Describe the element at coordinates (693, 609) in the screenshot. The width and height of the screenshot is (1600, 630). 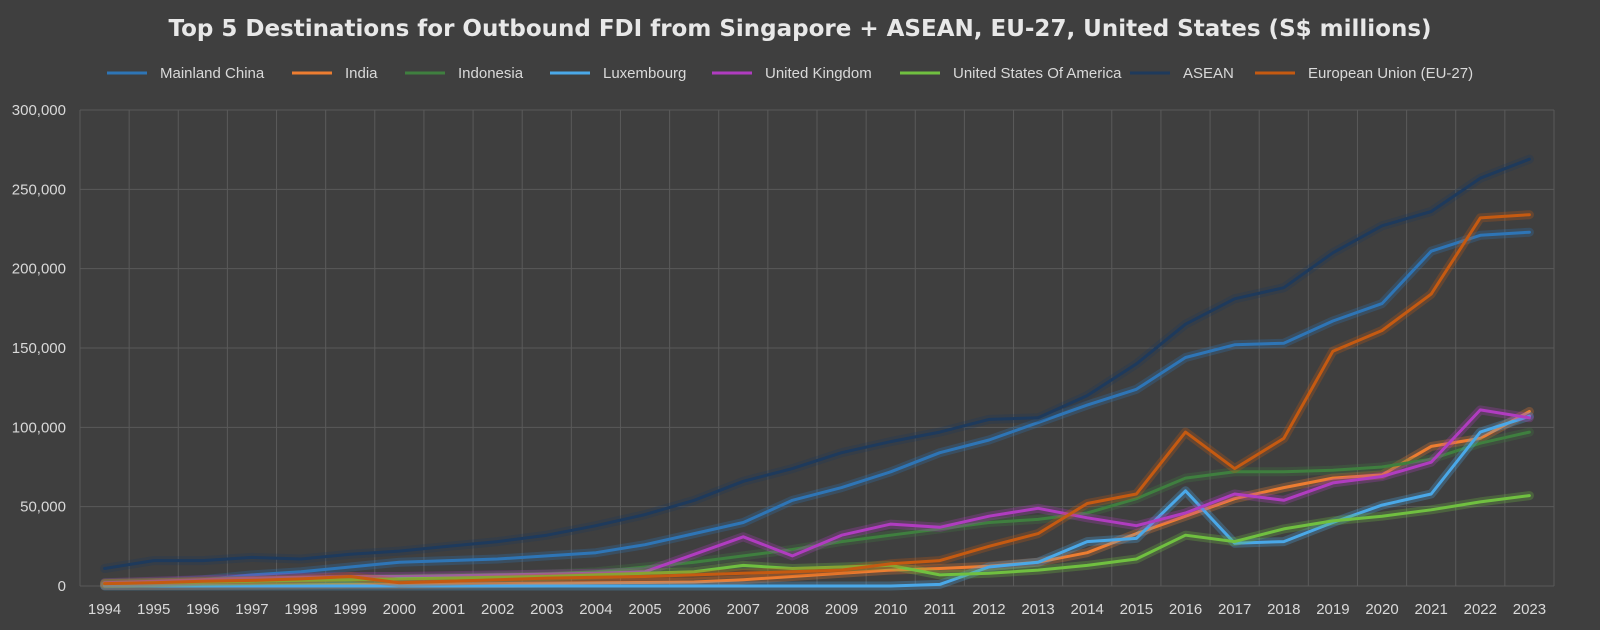
I see `x-tick-label: 2006` at that location.